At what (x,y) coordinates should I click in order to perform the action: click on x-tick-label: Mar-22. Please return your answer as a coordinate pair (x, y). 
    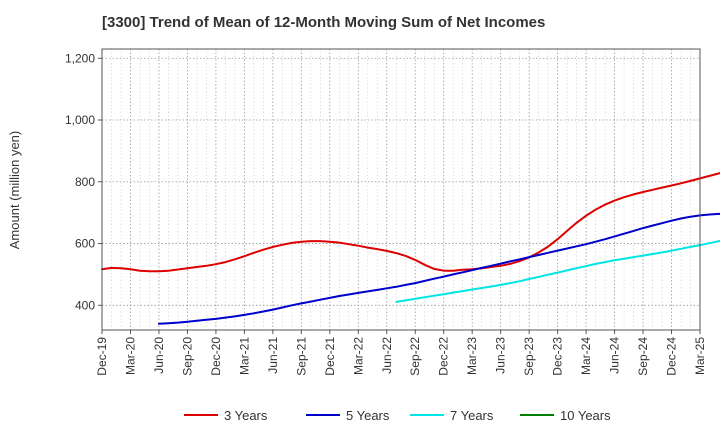
    Looking at the image, I should click on (358, 356).